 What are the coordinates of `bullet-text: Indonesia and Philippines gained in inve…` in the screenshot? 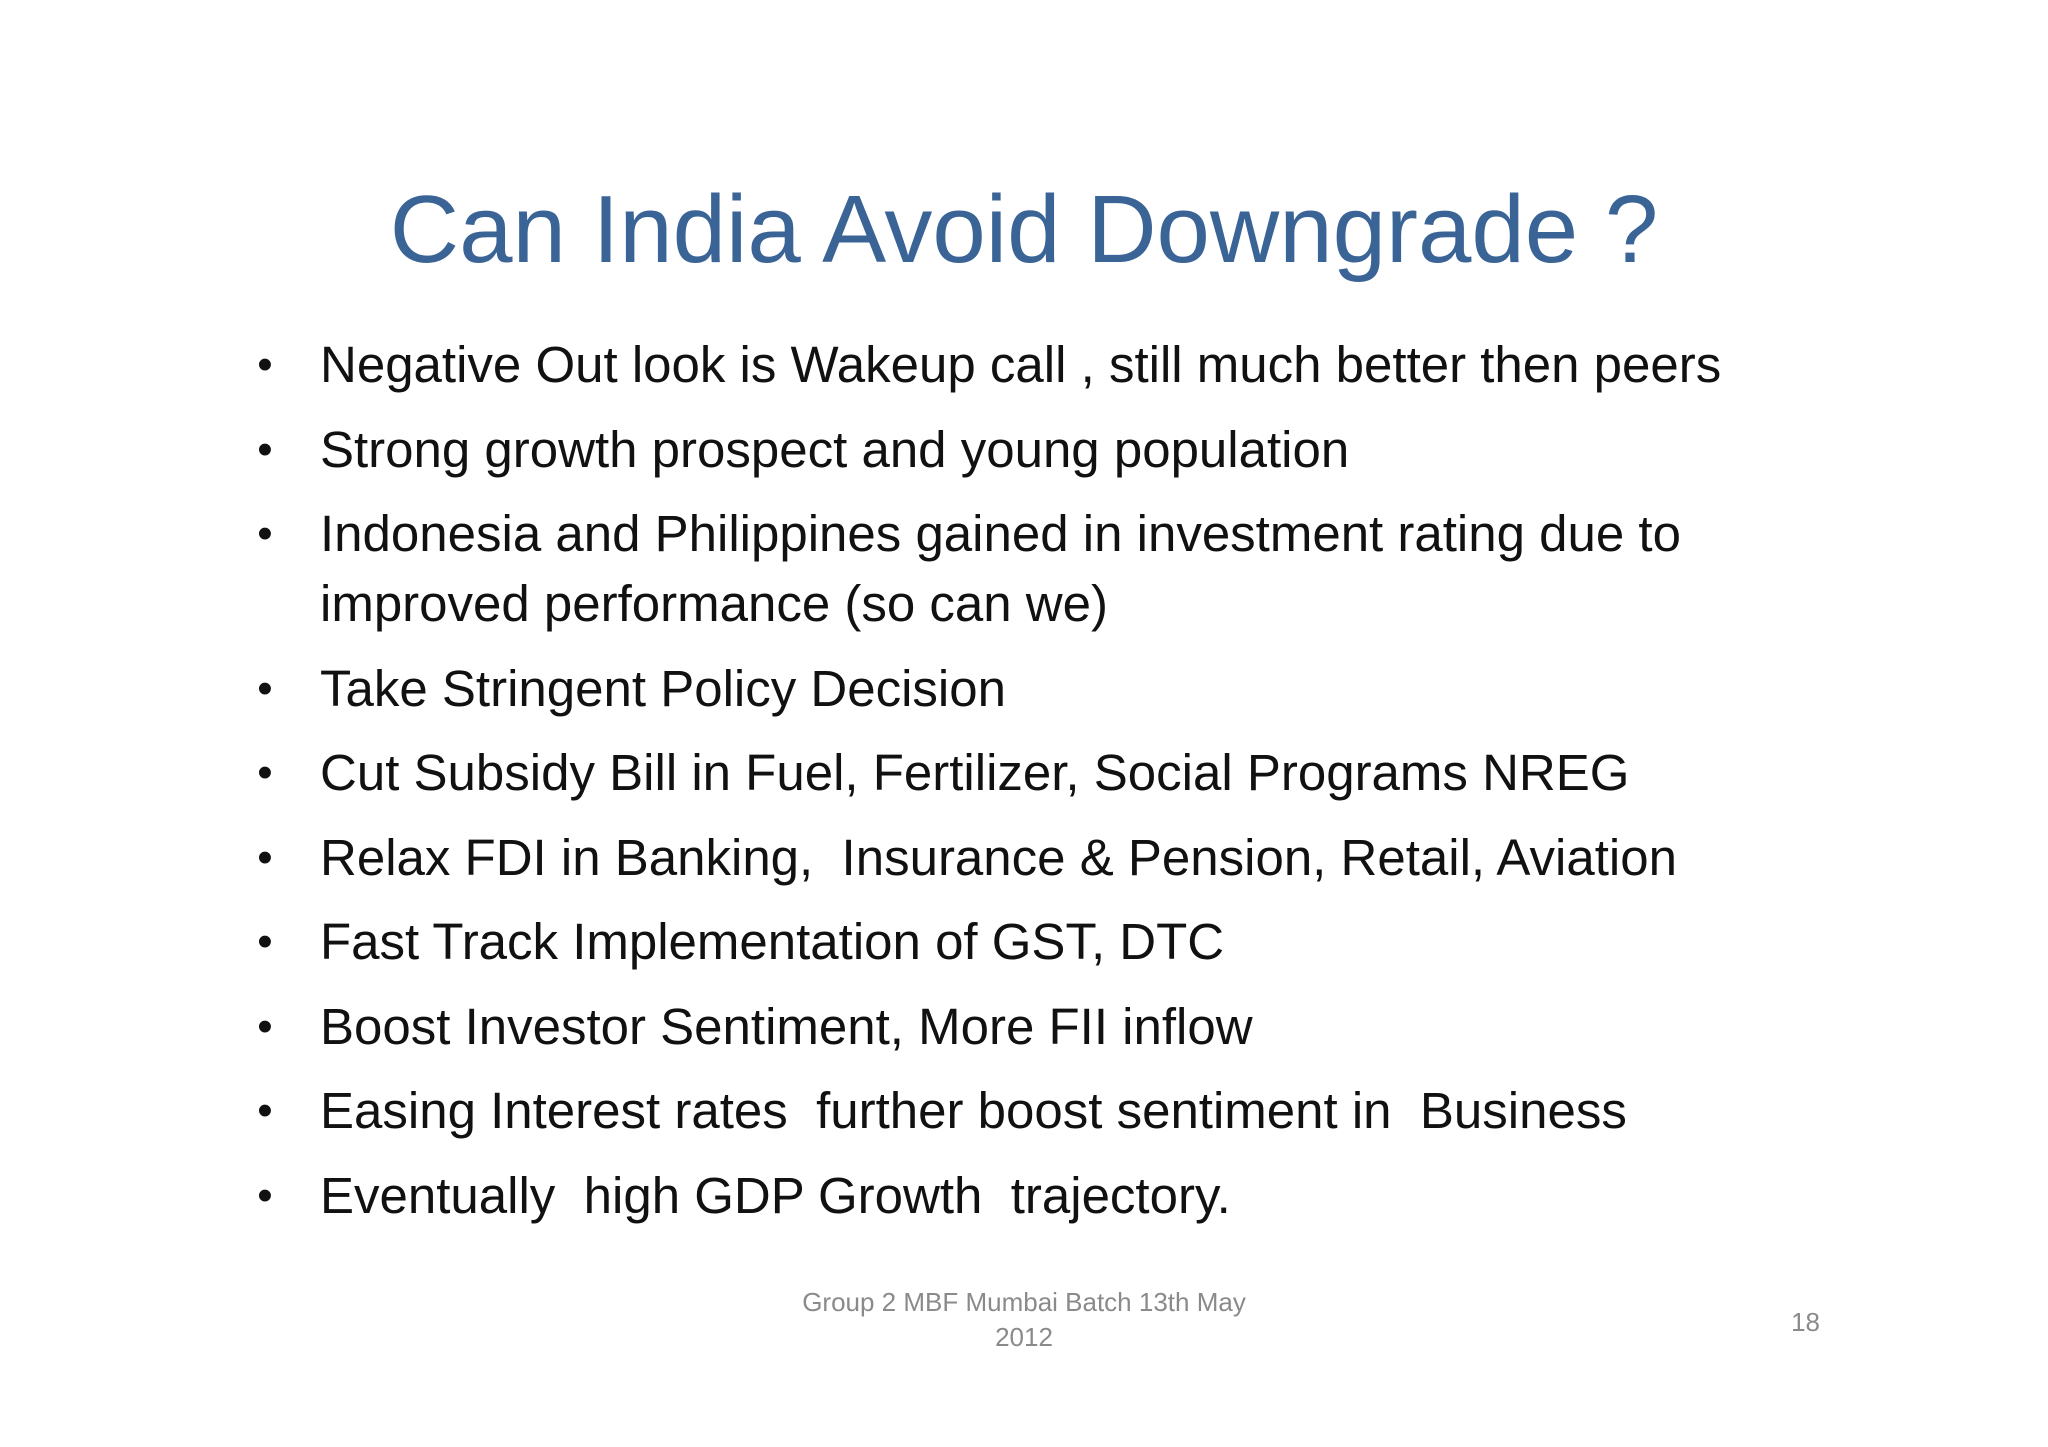 It's located at (1008, 568).